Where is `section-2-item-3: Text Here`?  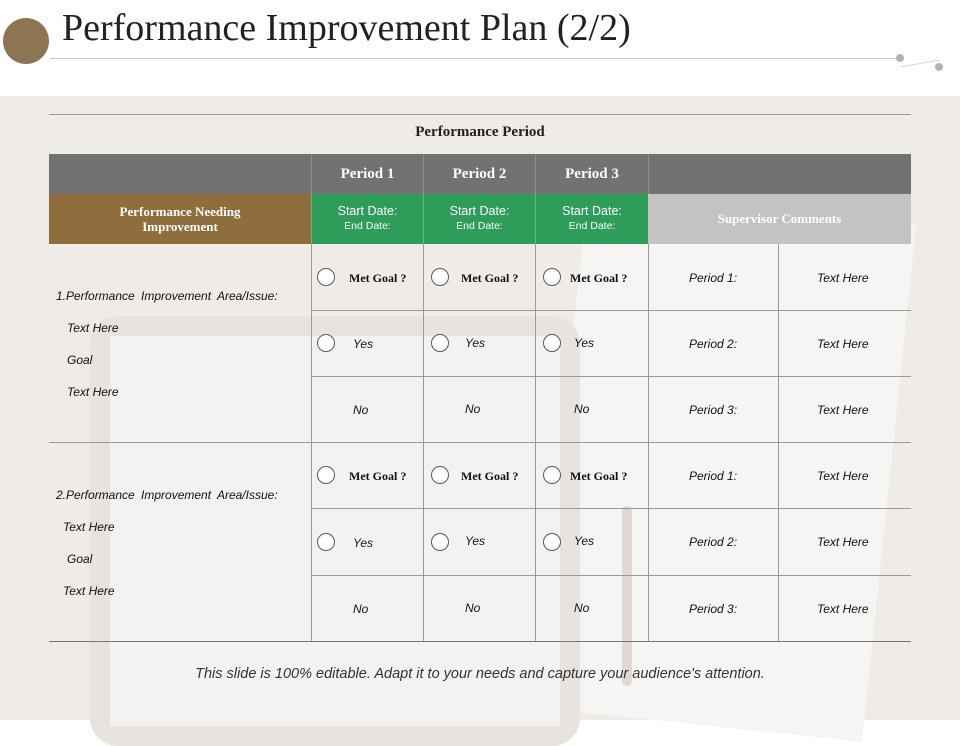
section-2-item-3: Text Here is located at coordinates (89, 591).